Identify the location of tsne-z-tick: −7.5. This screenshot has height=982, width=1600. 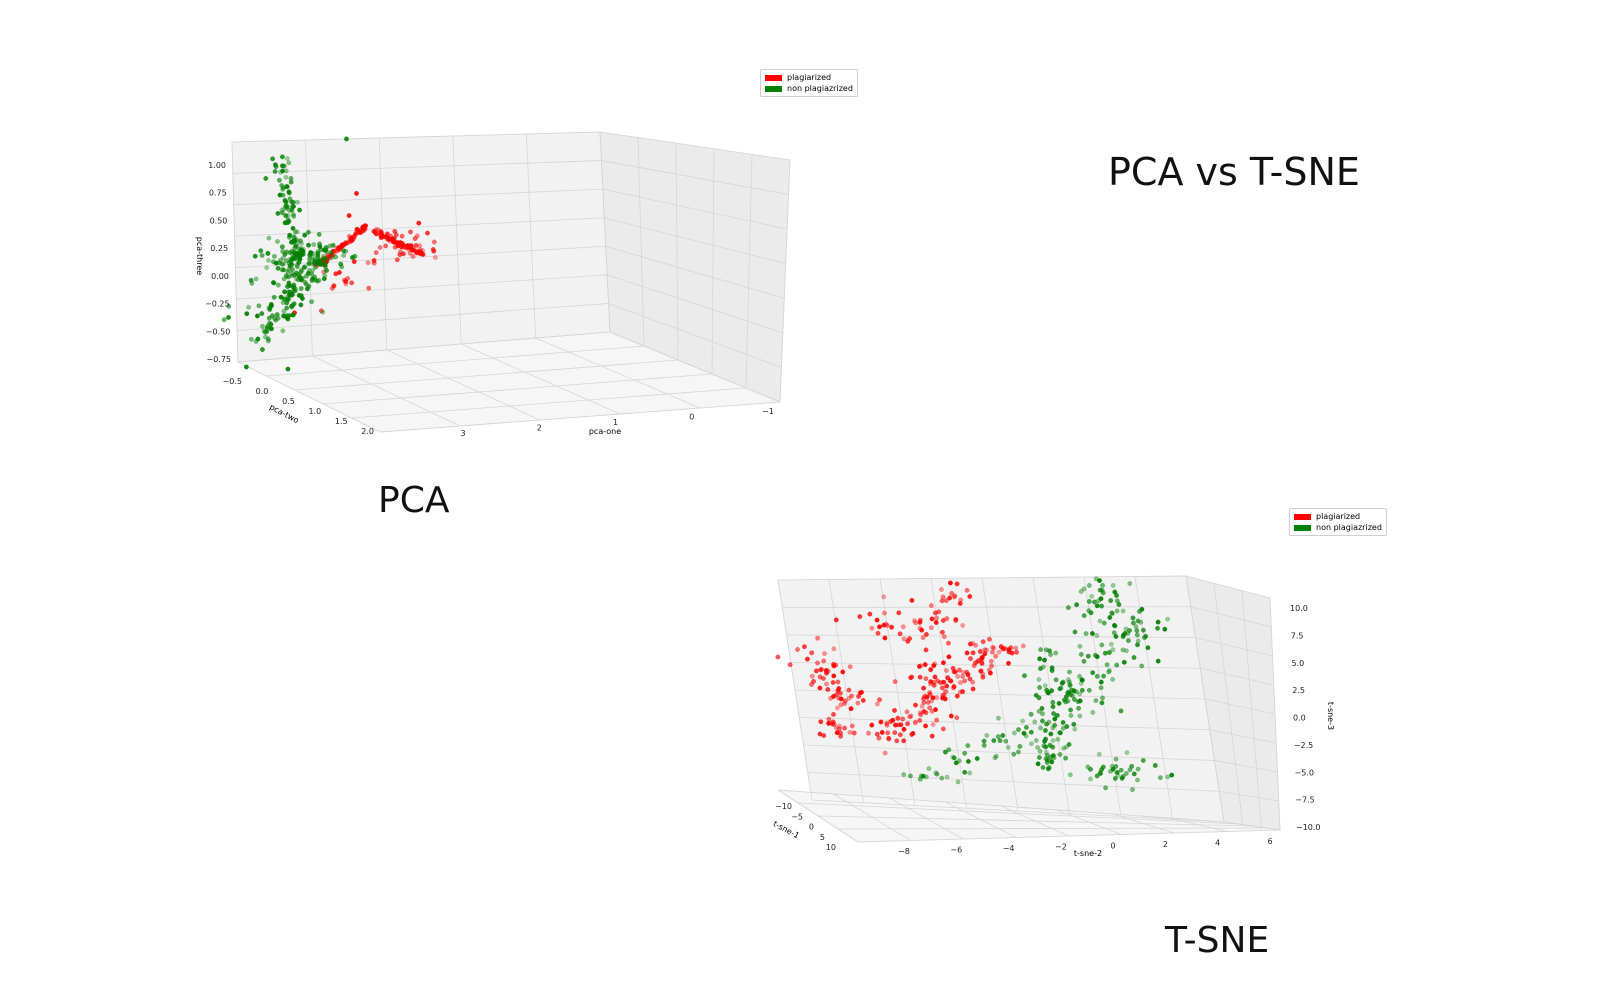
(1304, 800).